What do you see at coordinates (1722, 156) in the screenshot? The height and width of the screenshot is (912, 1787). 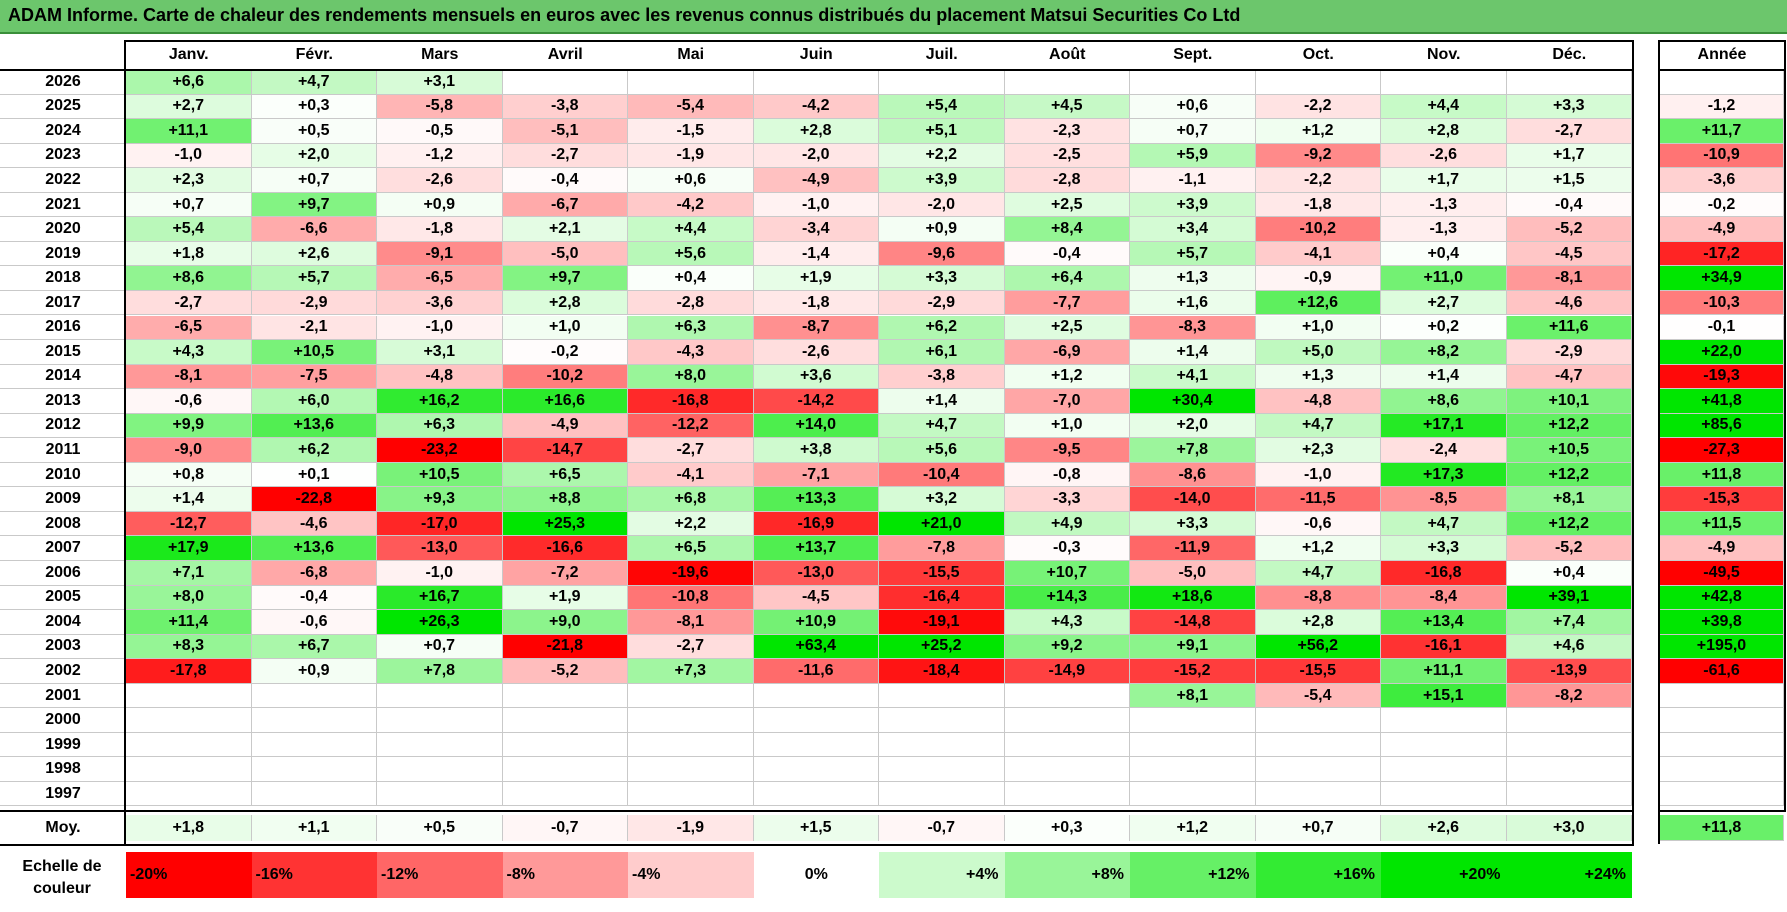 I see `annual-cell: -10,9` at bounding box center [1722, 156].